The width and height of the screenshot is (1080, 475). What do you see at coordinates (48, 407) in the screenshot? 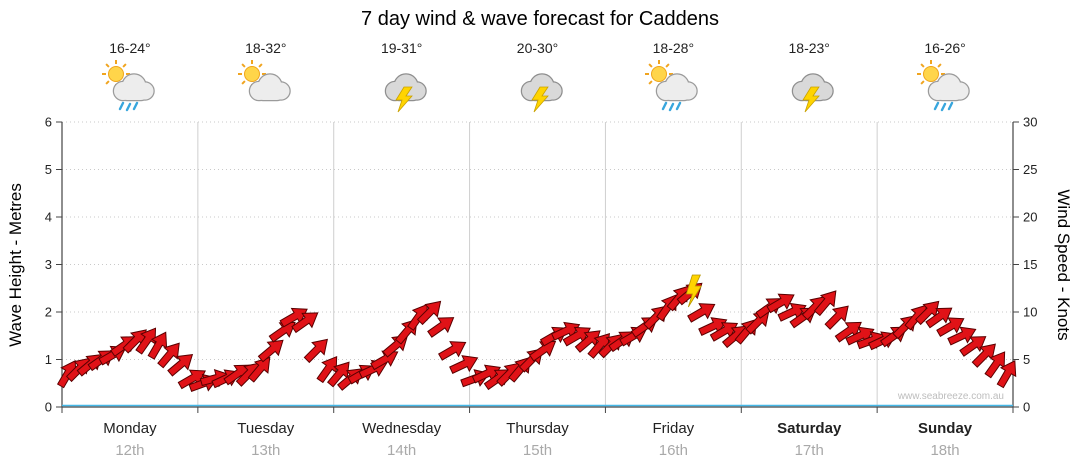
I see `left-axis-tick: 0` at bounding box center [48, 407].